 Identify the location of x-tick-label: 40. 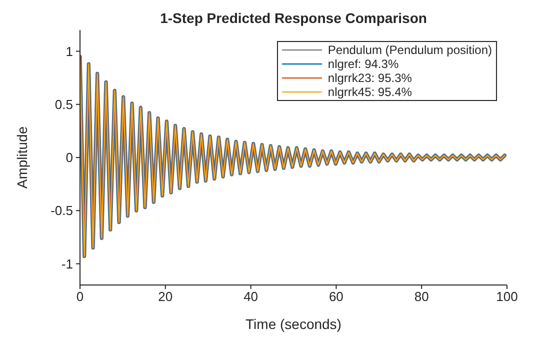
(251, 296).